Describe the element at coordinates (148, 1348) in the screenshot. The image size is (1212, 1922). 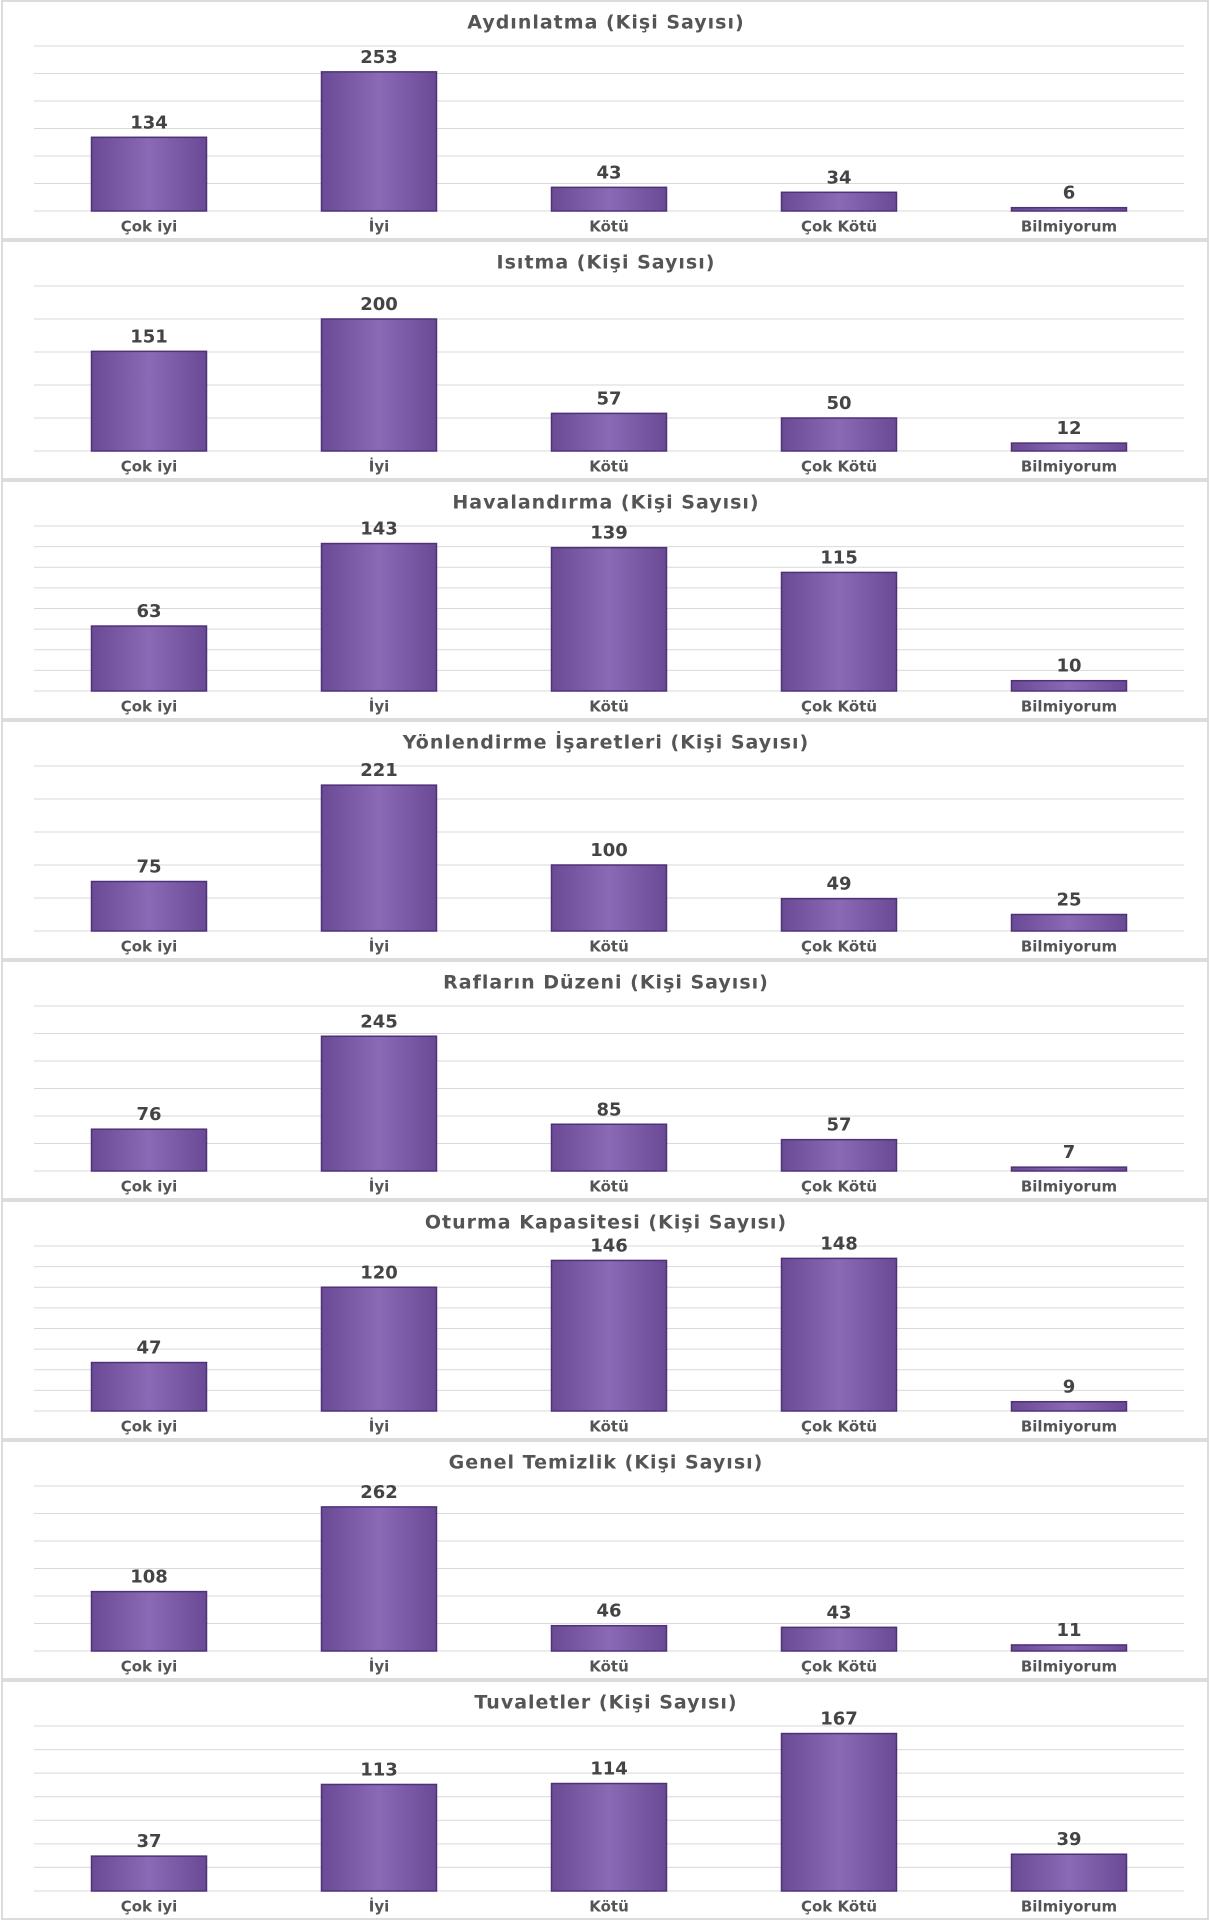
I see `value-label: 47` at that location.